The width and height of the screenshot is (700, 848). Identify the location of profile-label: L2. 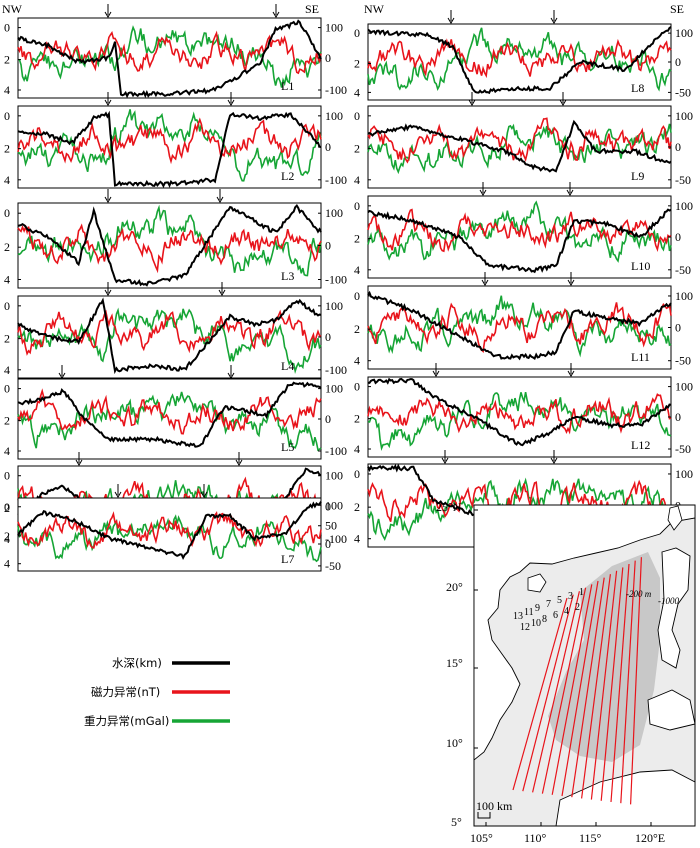
(287, 176).